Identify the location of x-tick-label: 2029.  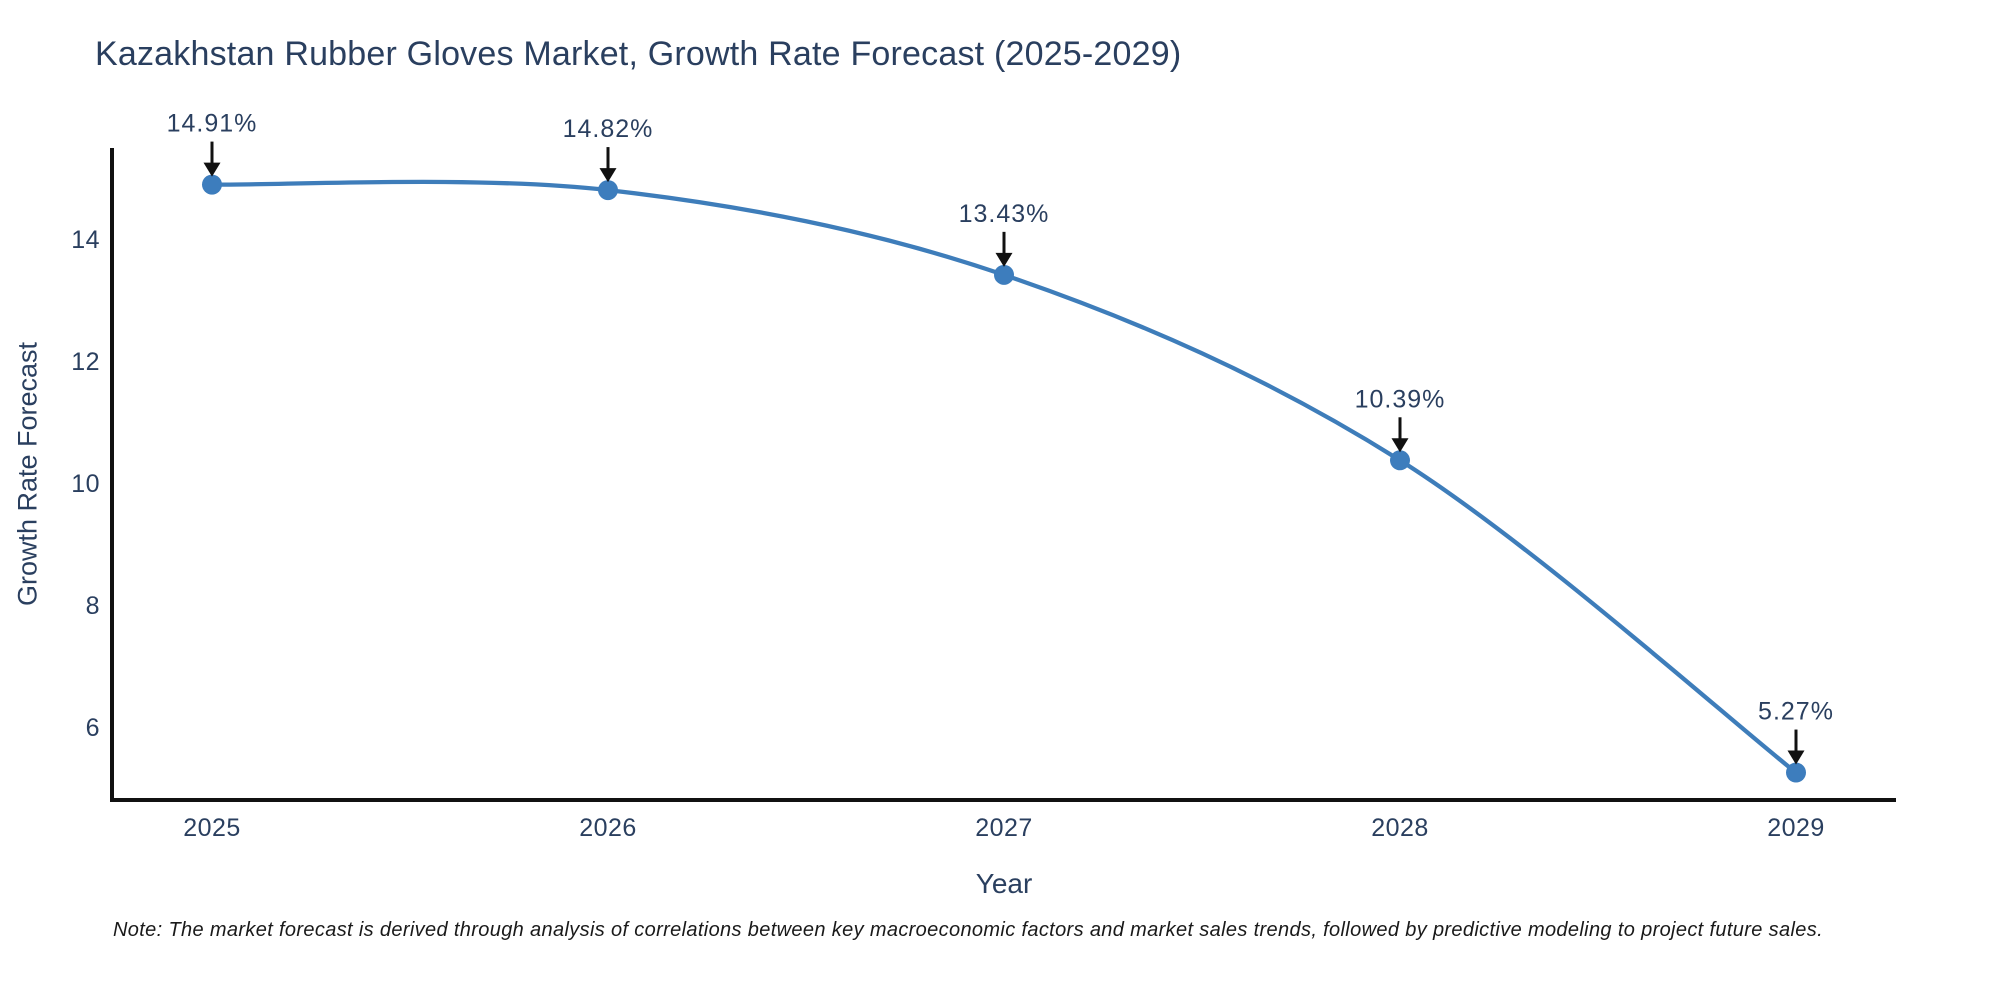
(1796, 828).